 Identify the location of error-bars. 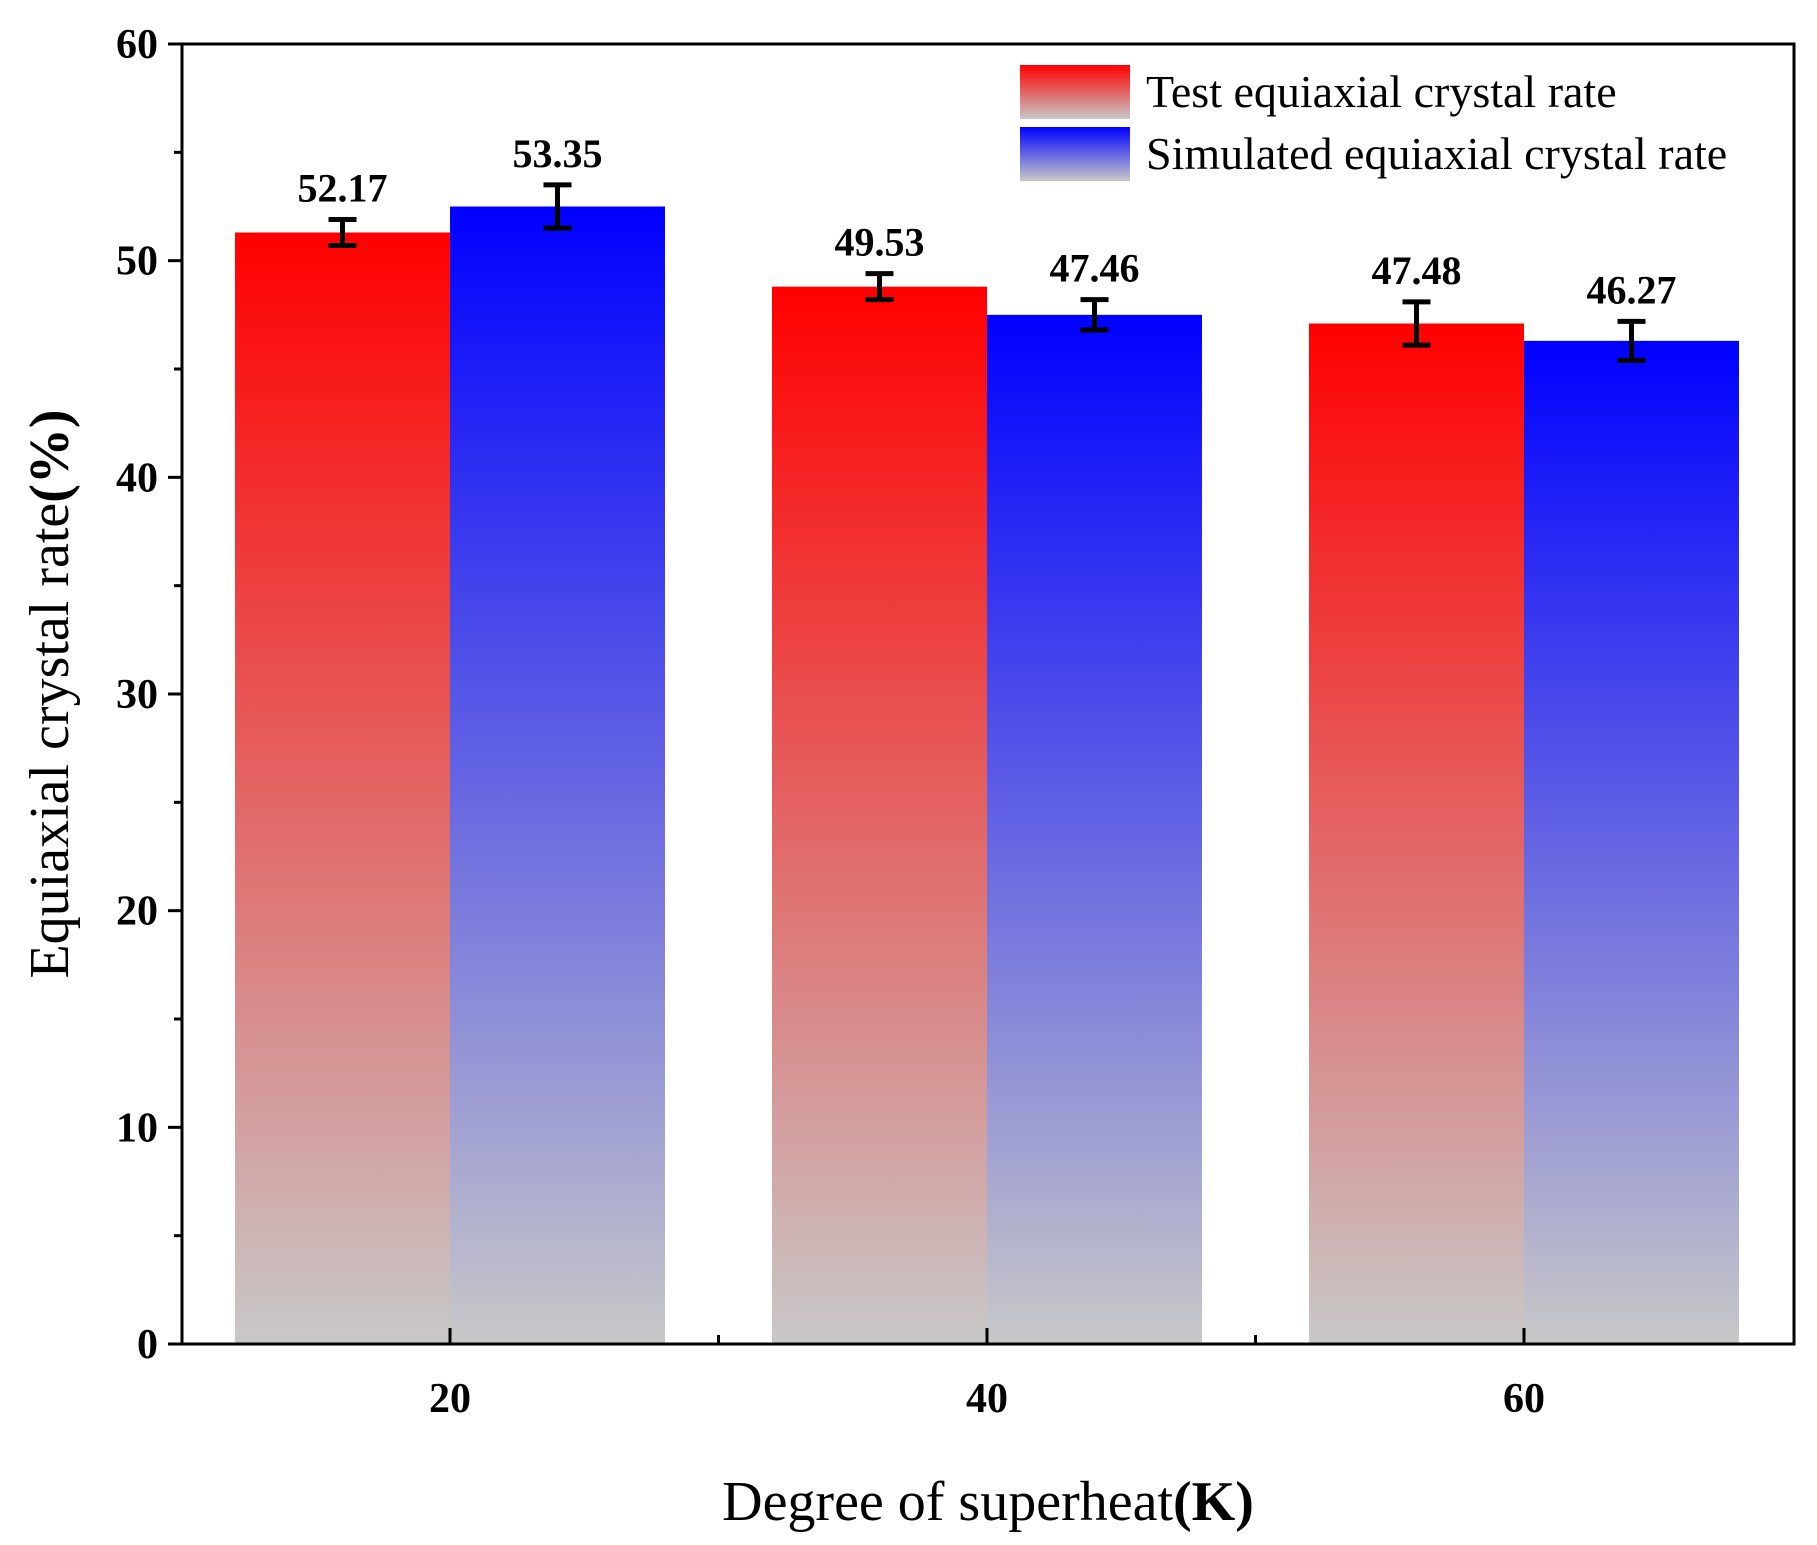
(987, 272).